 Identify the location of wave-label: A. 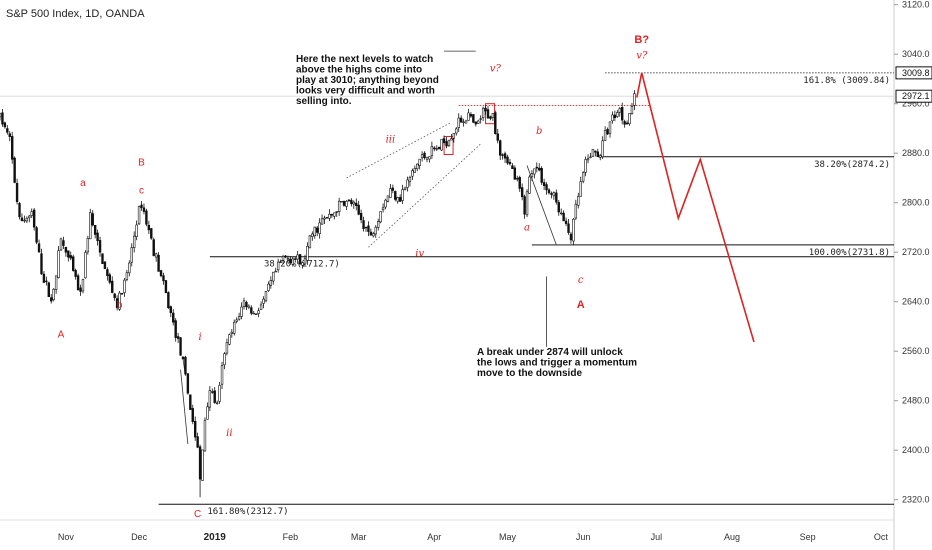
(581, 305).